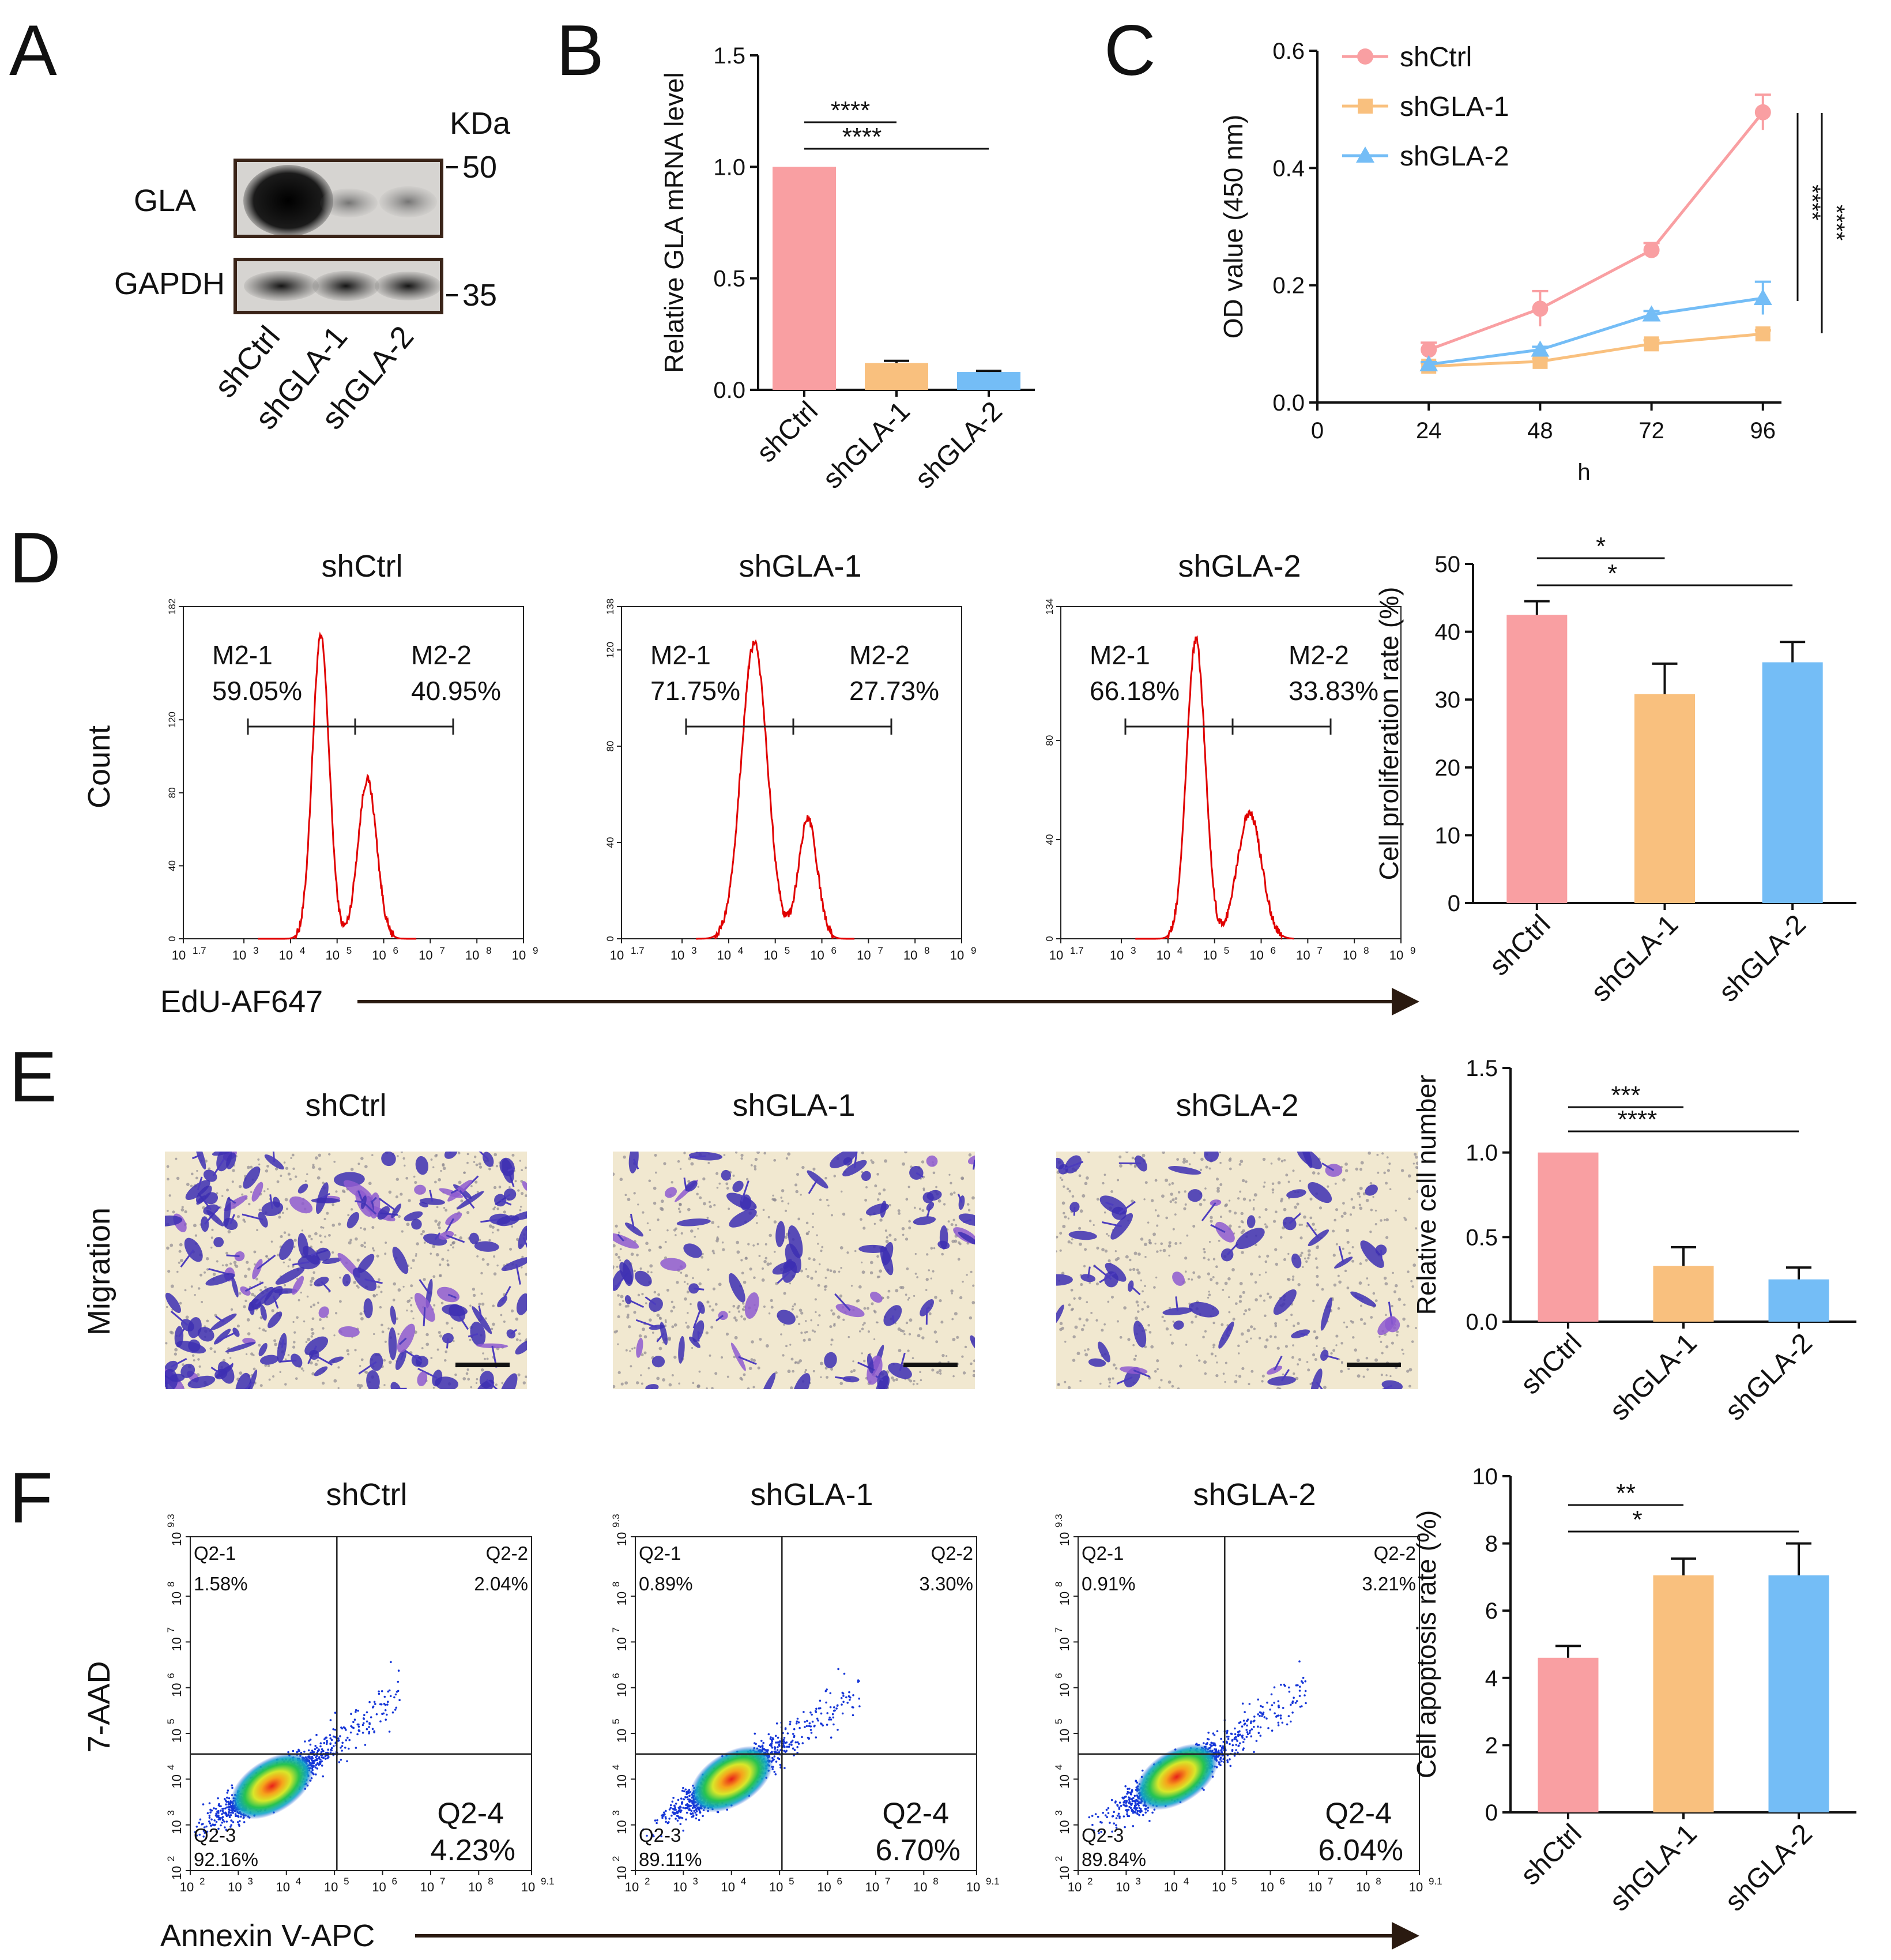 This screenshot has height=1960, width=1891. What do you see at coordinates (1412, 950) in the screenshot?
I see `x-tick-exp: 9` at bounding box center [1412, 950].